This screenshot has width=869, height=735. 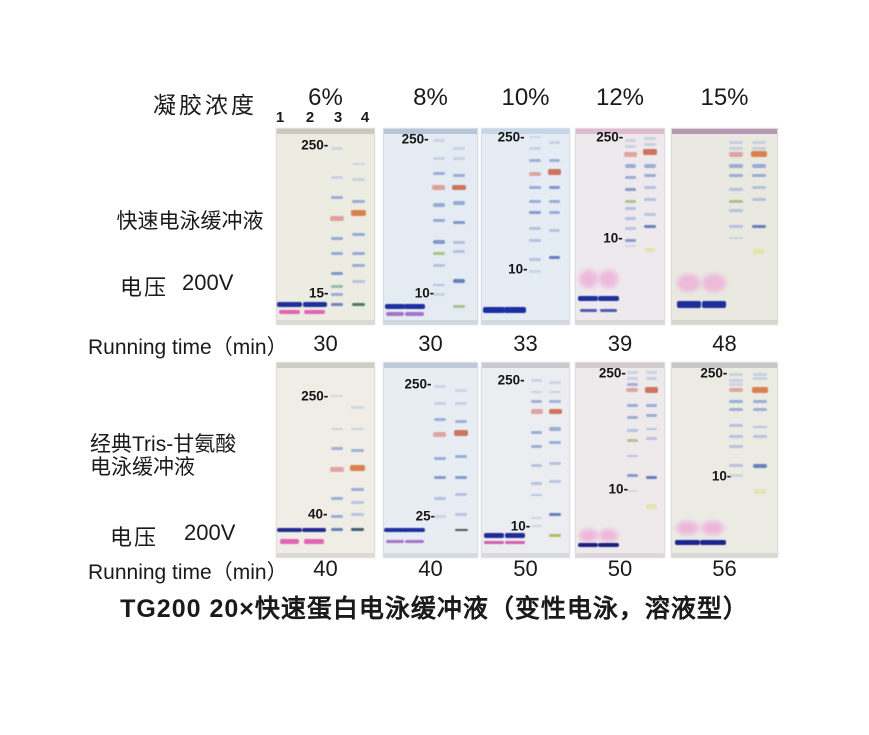 What do you see at coordinates (318, 514) in the screenshot?
I see `marker-label: 40-` at bounding box center [318, 514].